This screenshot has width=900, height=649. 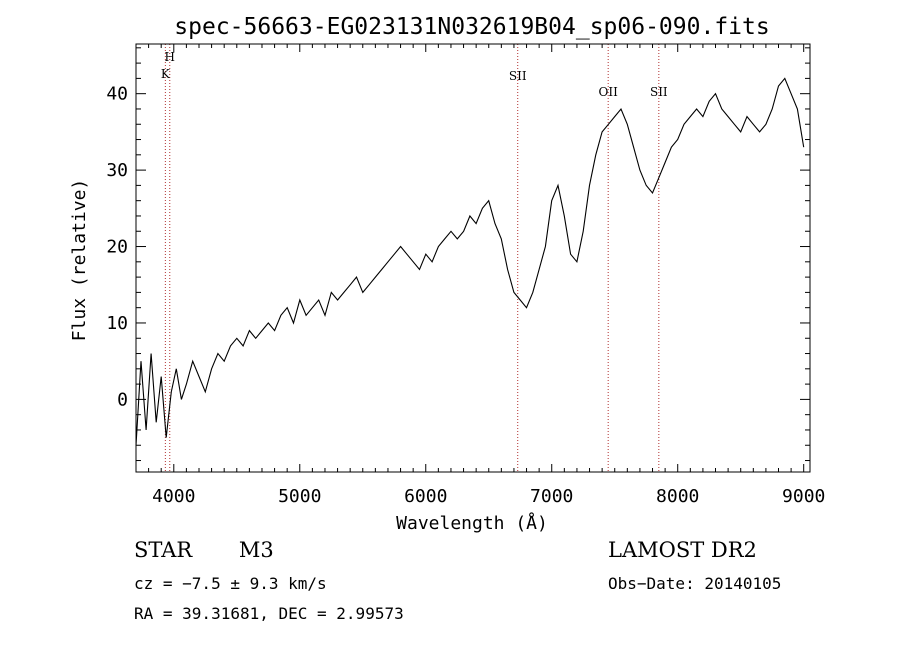 I want to click on redshift-text: cz = −7.5 ± 9.3 km/s, so click(x=230, y=583).